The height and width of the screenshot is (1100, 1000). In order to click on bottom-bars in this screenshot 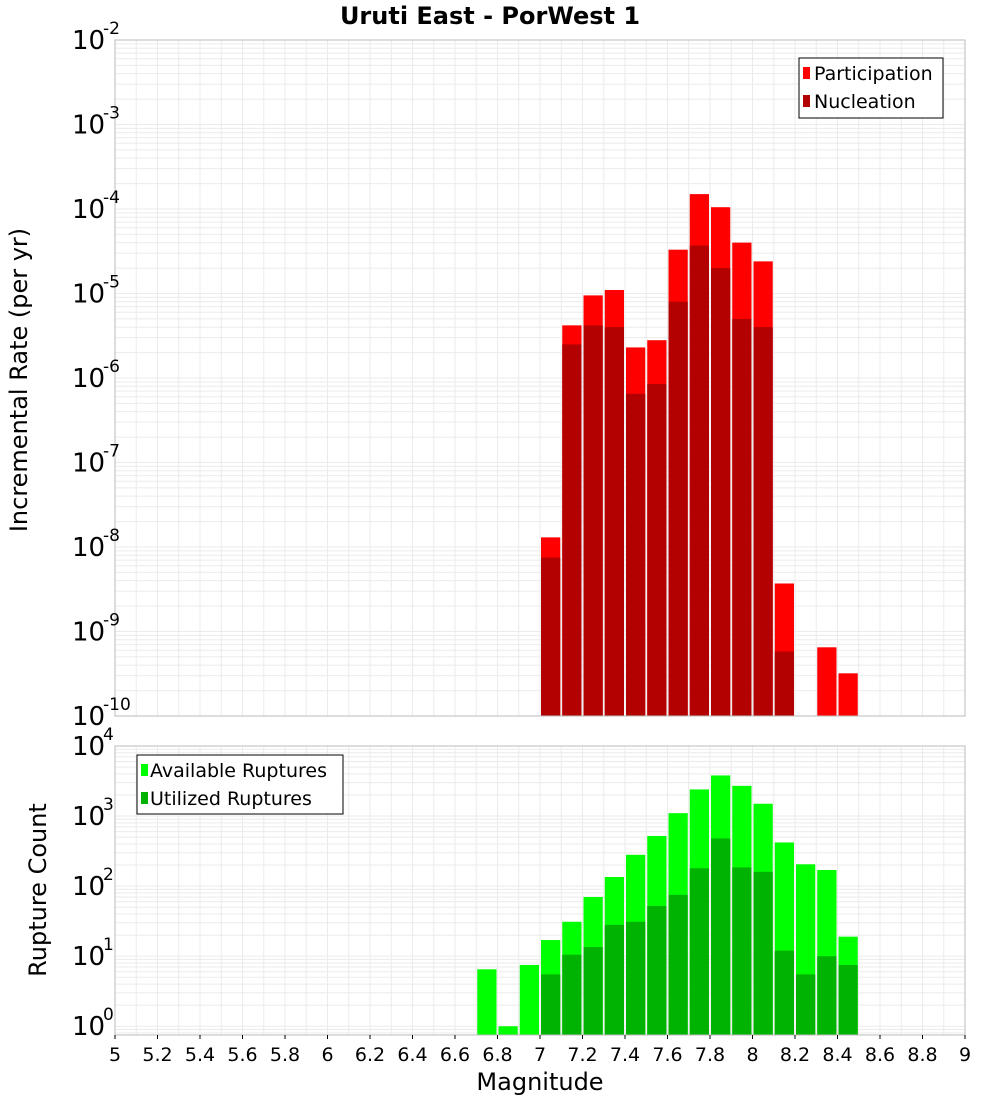, I will do `click(667, 905)`.